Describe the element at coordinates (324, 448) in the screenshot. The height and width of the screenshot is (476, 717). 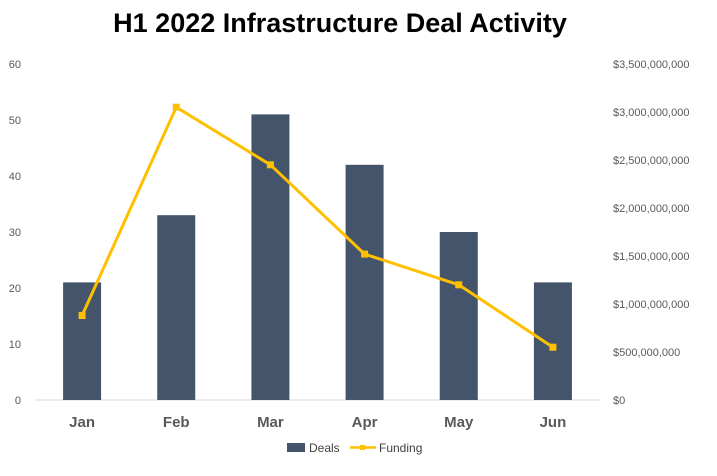
I see `legend-deals-label: Deals` at that location.